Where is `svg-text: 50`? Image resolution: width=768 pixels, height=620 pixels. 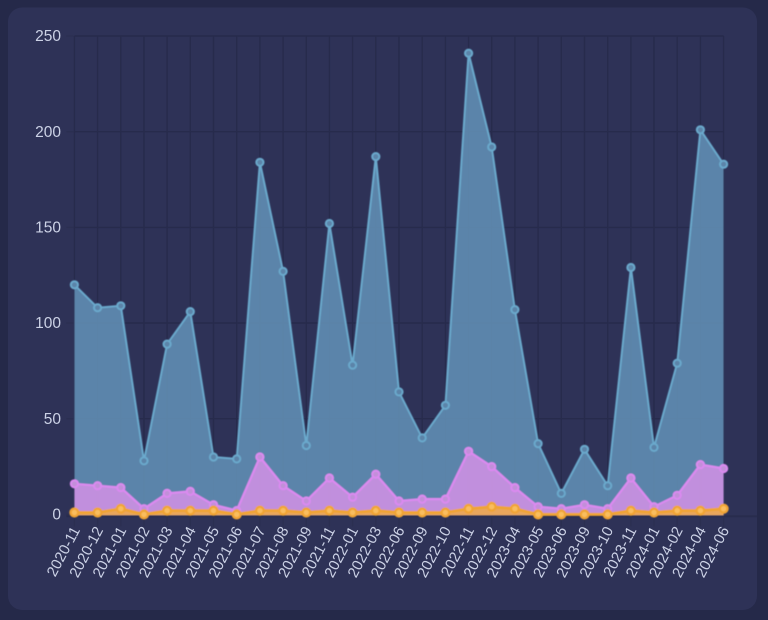 svg-text: 50 is located at coordinates (53, 419).